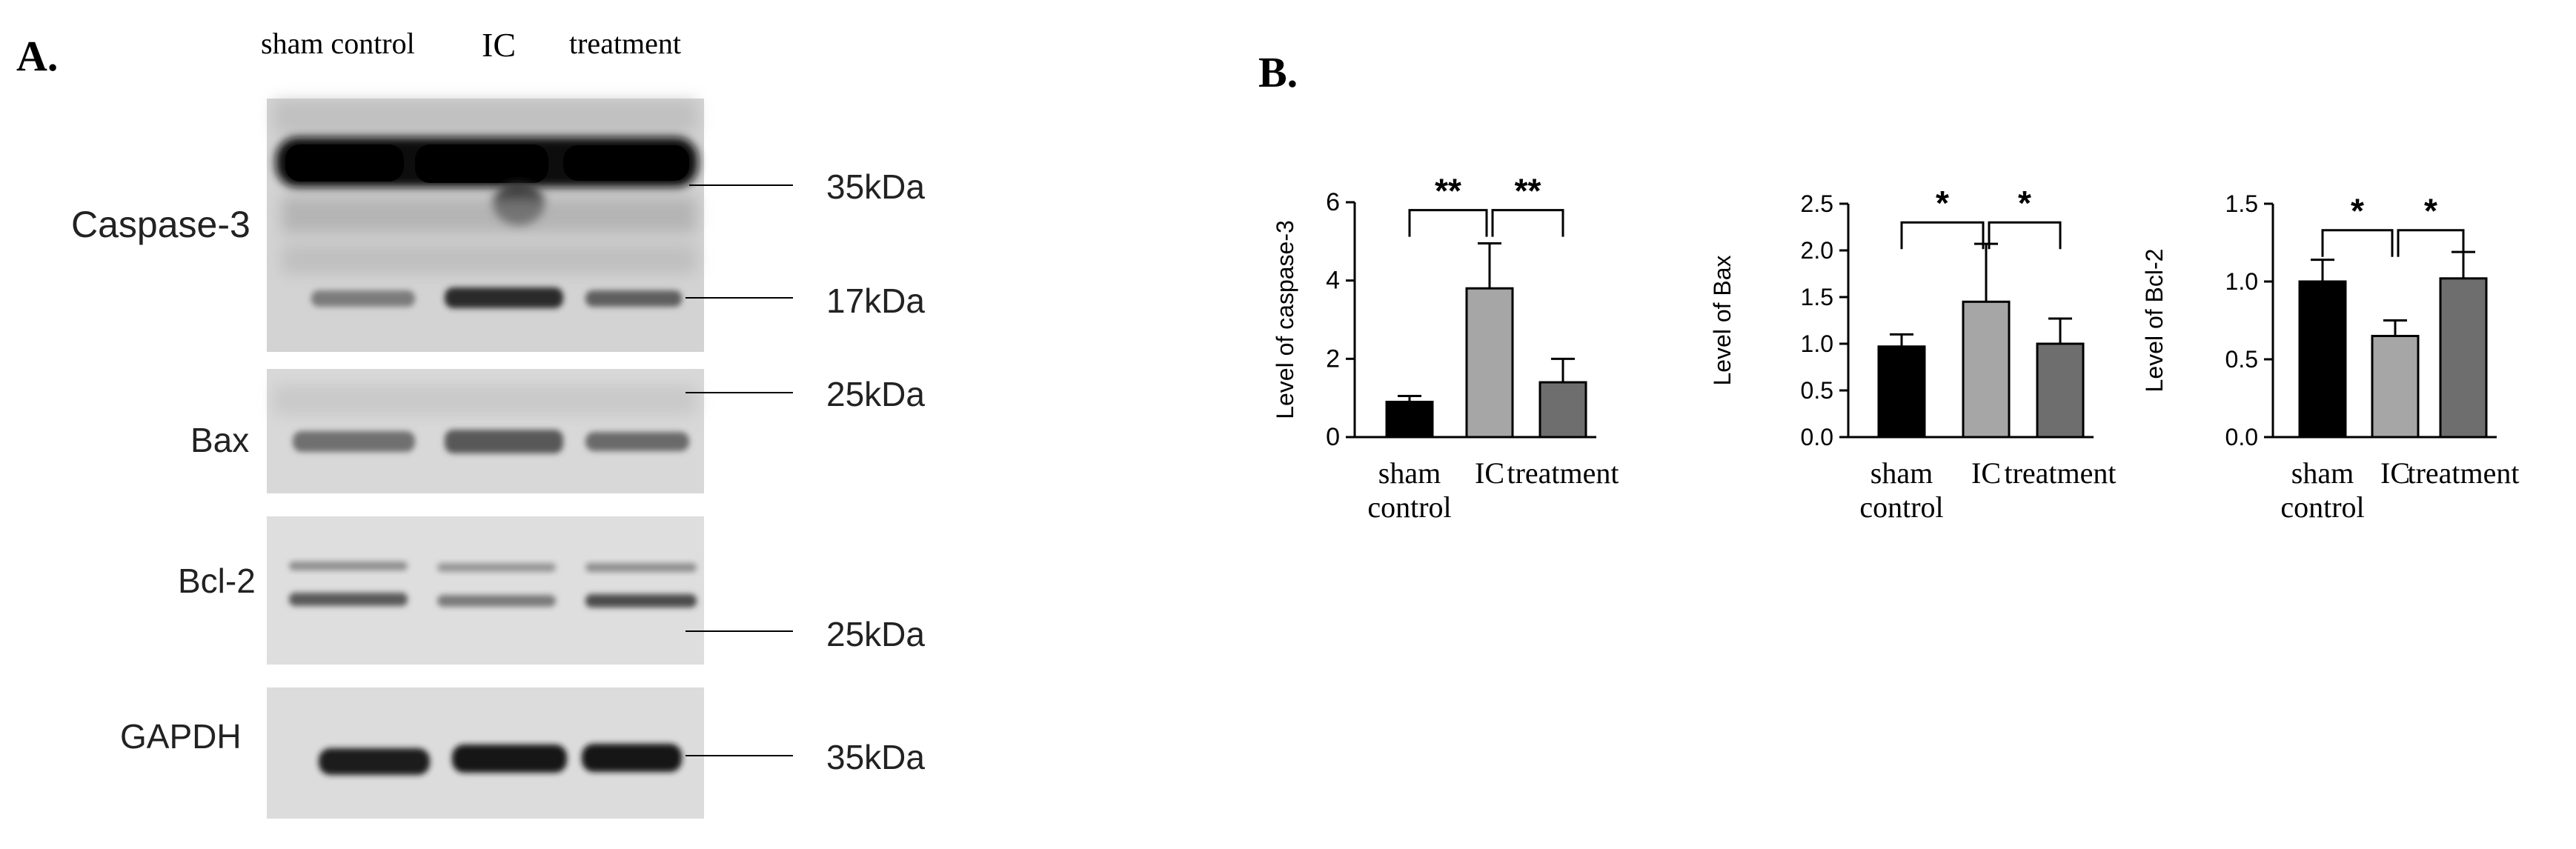 The height and width of the screenshot is (849, 2576). Describe the element at coordinates (875, 757) in the screenshot. I see `gapdh-marker-35kda: 35kDa` at that location.